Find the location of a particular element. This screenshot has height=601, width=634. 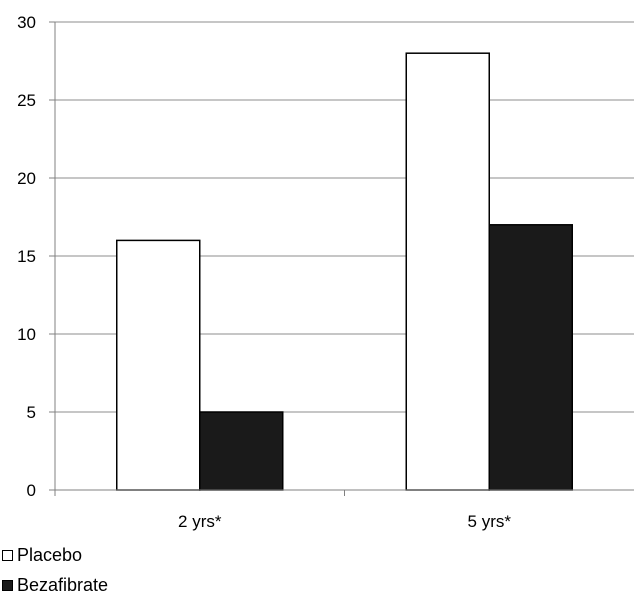

legend: Placebo Bezafibrate is located at coordinates (54, 570).